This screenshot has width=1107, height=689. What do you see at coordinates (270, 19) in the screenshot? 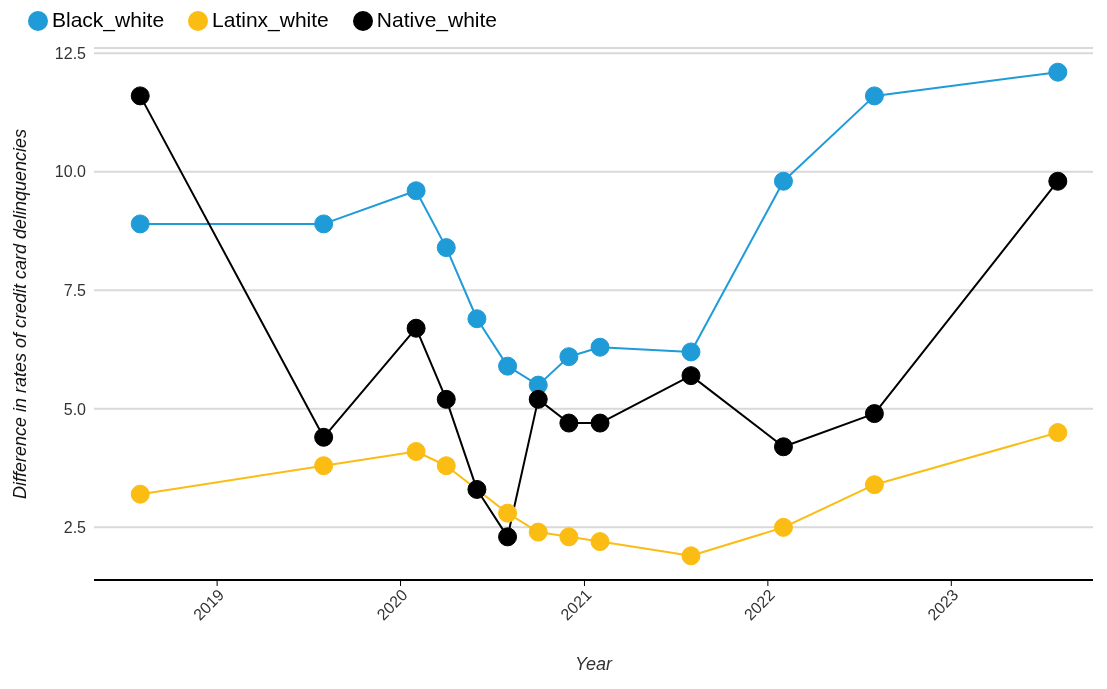
I see `legend-label: Latinx_white` at bounding box center [270, 19].